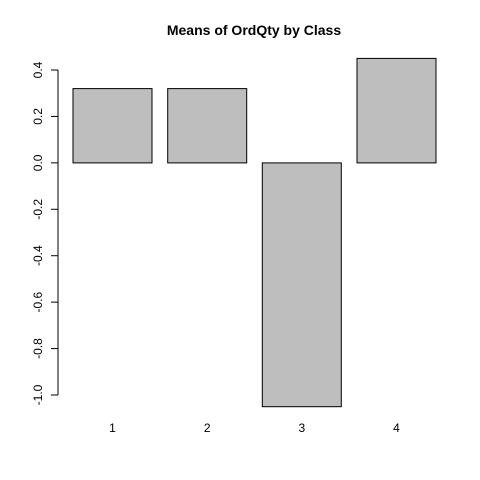 Image resolution: width=480 pixels, height=480 pixels. I want to click on y-tick-label: -0.8, so click(38, 348).